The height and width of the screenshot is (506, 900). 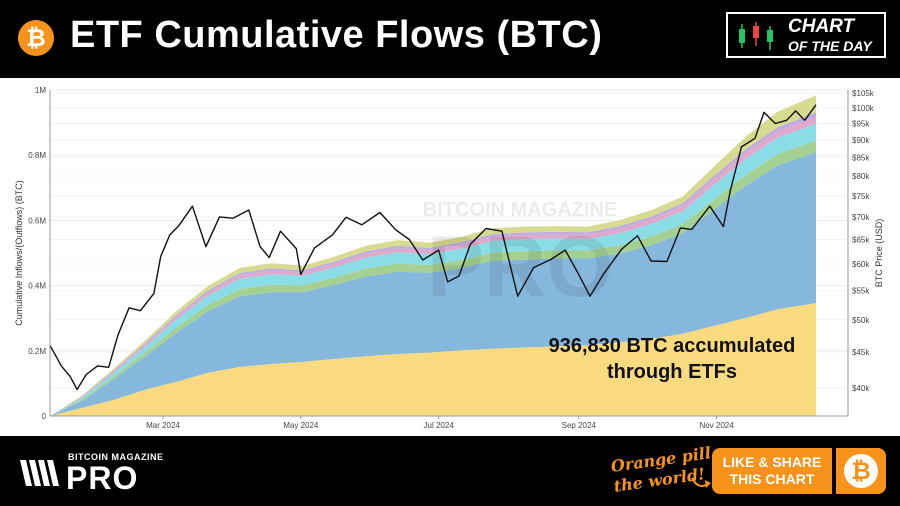 What do you see at coordinates (37, 155) in the screenshot?
I see `y-tick-label: 0.8M` at bounding box center [37, 155].